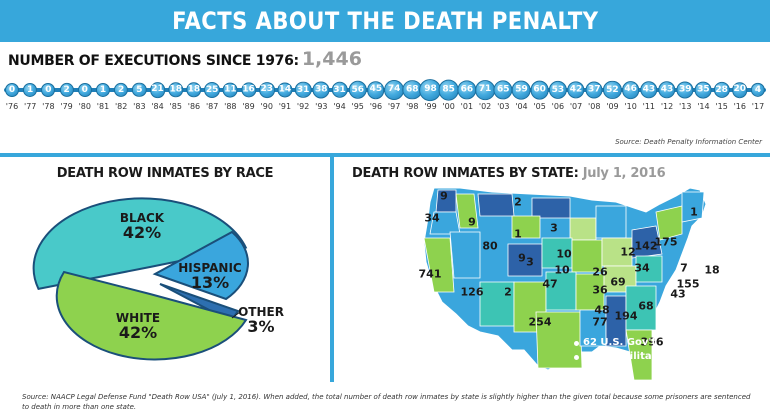 This screenshot has width=770, height=420. Describe the element at coordinates (175, 106) in the screenshot. I see `year-label: '85` at that location.